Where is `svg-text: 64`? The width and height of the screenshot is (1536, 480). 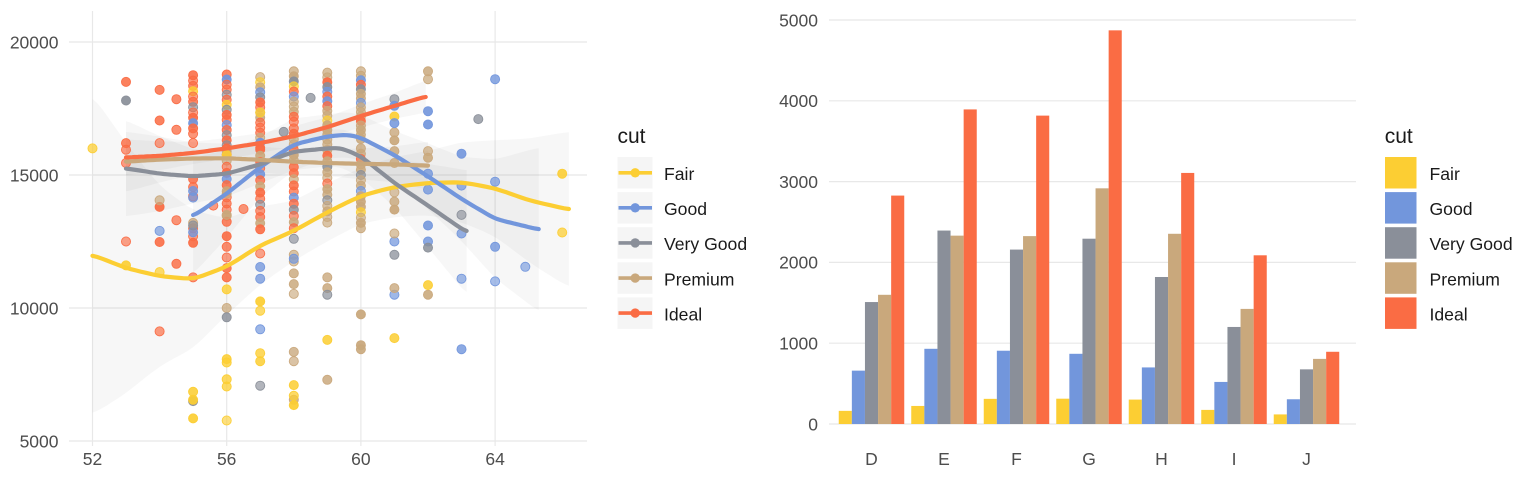
svg-text: 64 is located at coordinates (495, 459).